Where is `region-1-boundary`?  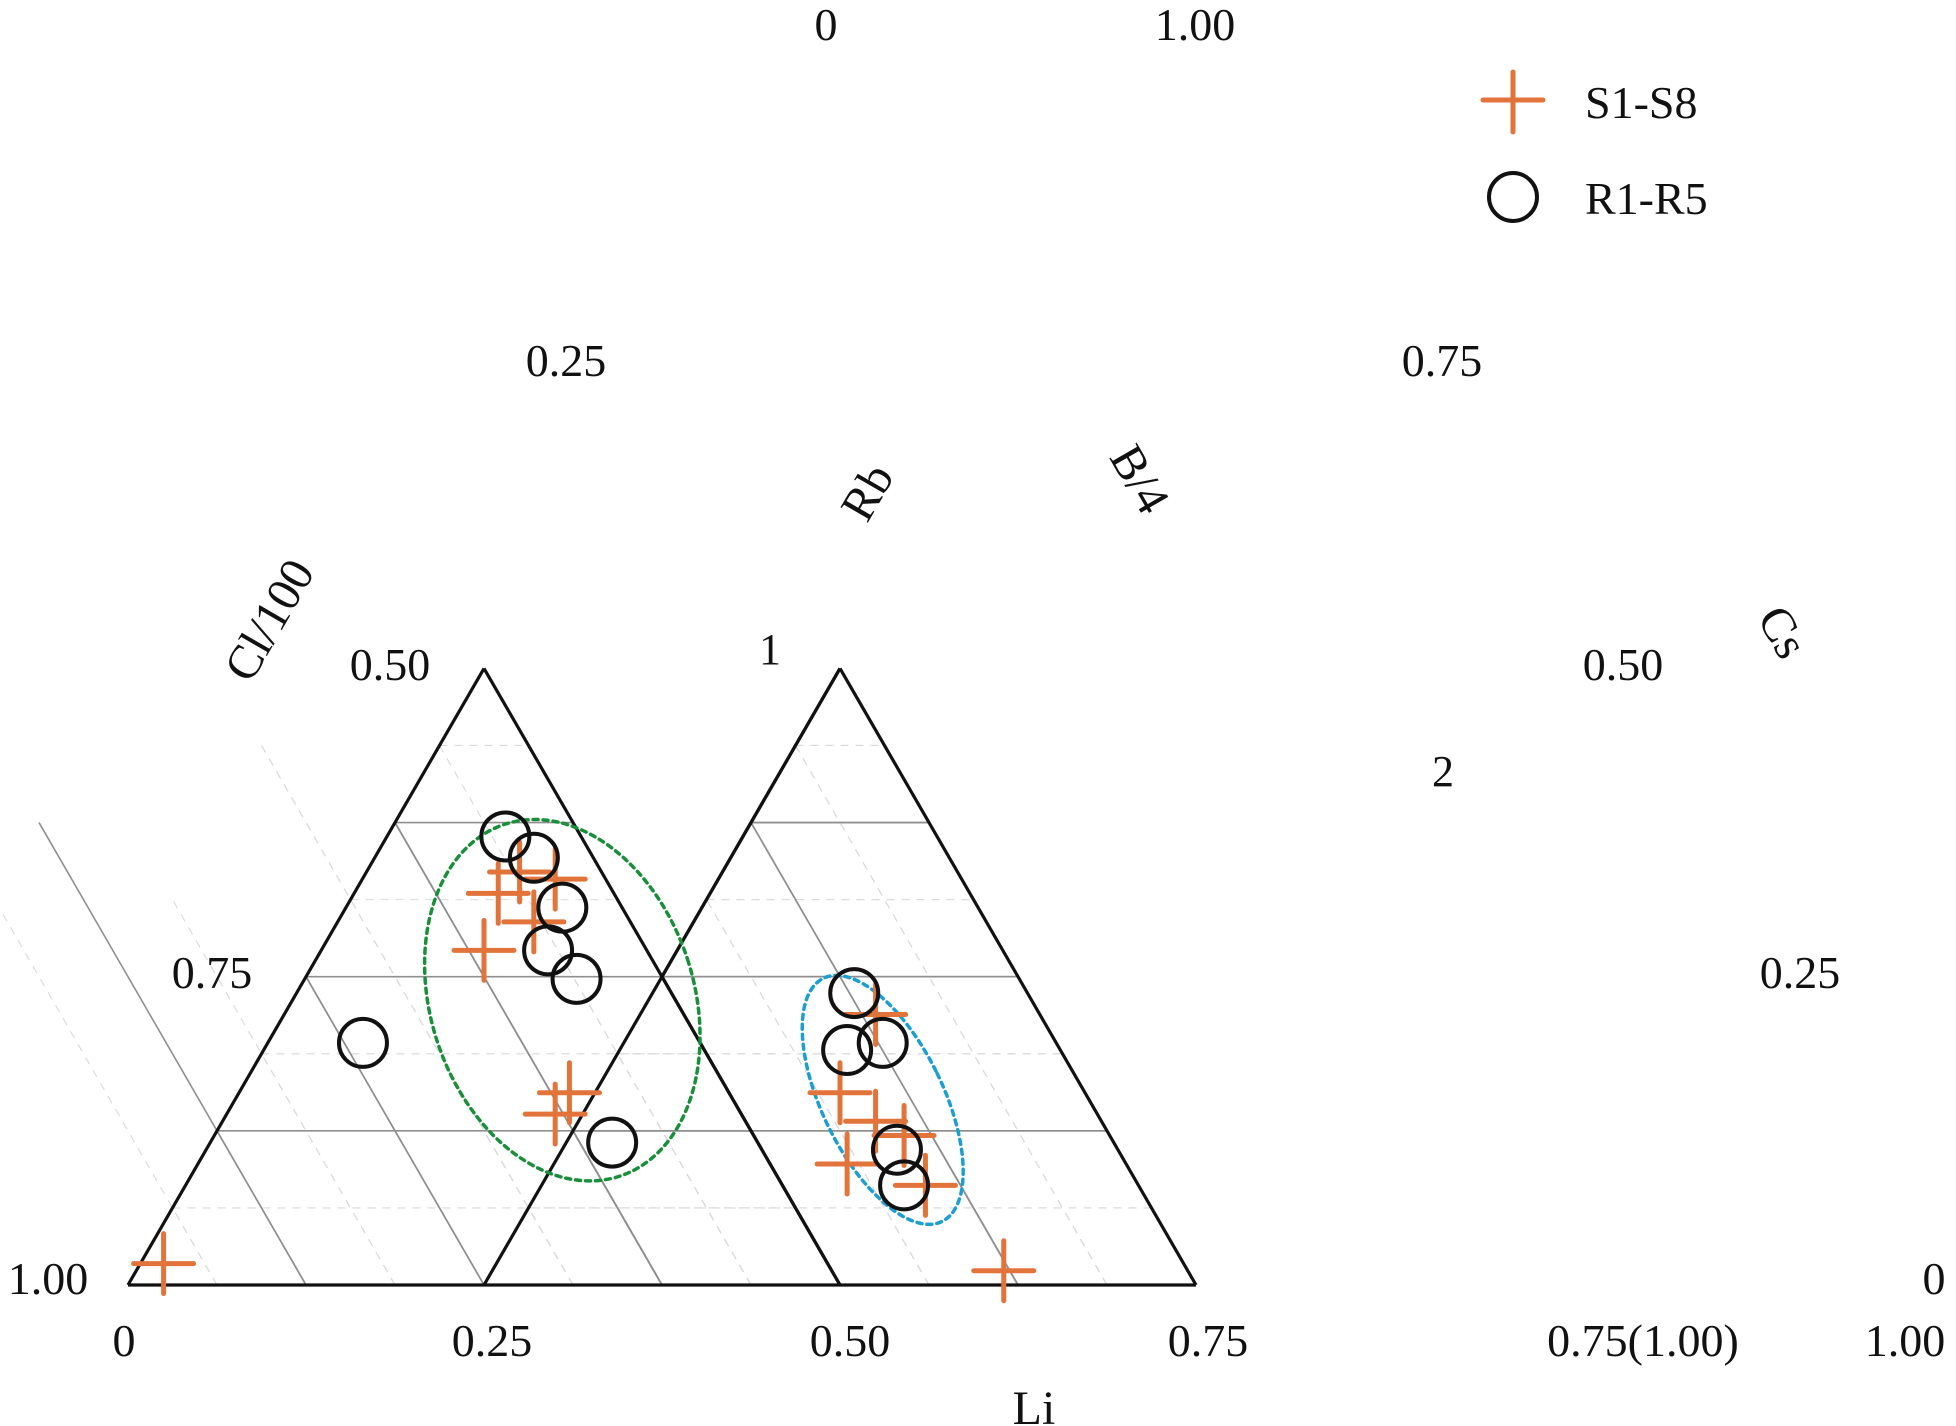 region-1-boundary is located at coordinates (562, 1000).